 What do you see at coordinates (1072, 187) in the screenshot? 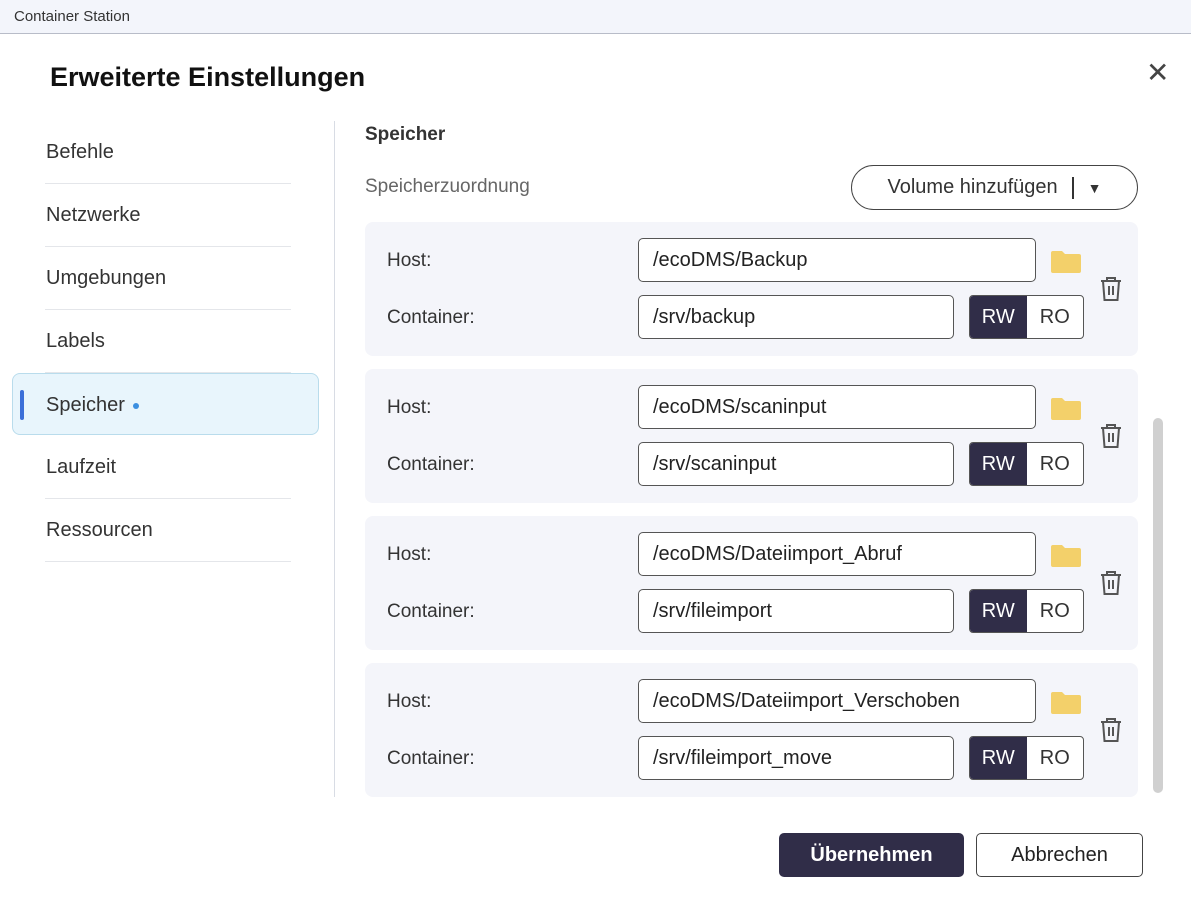
I see `button-separator` at bounding box center [1072, 187].